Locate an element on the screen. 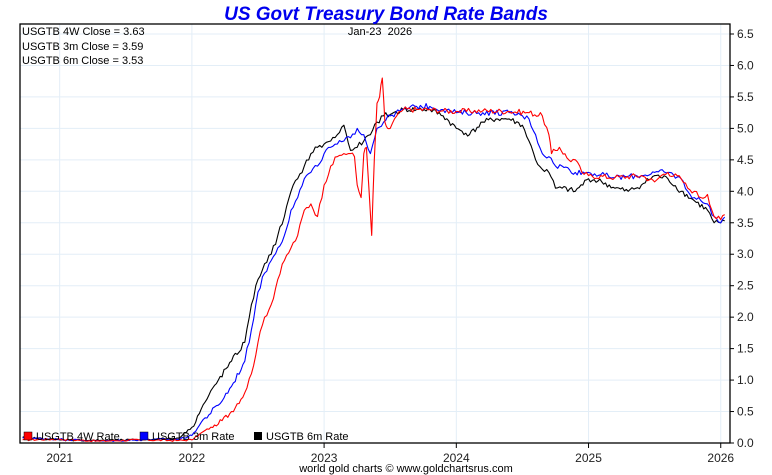  legend-label-4w: USGTB 4W Rate is located at coordinates (78, 437).